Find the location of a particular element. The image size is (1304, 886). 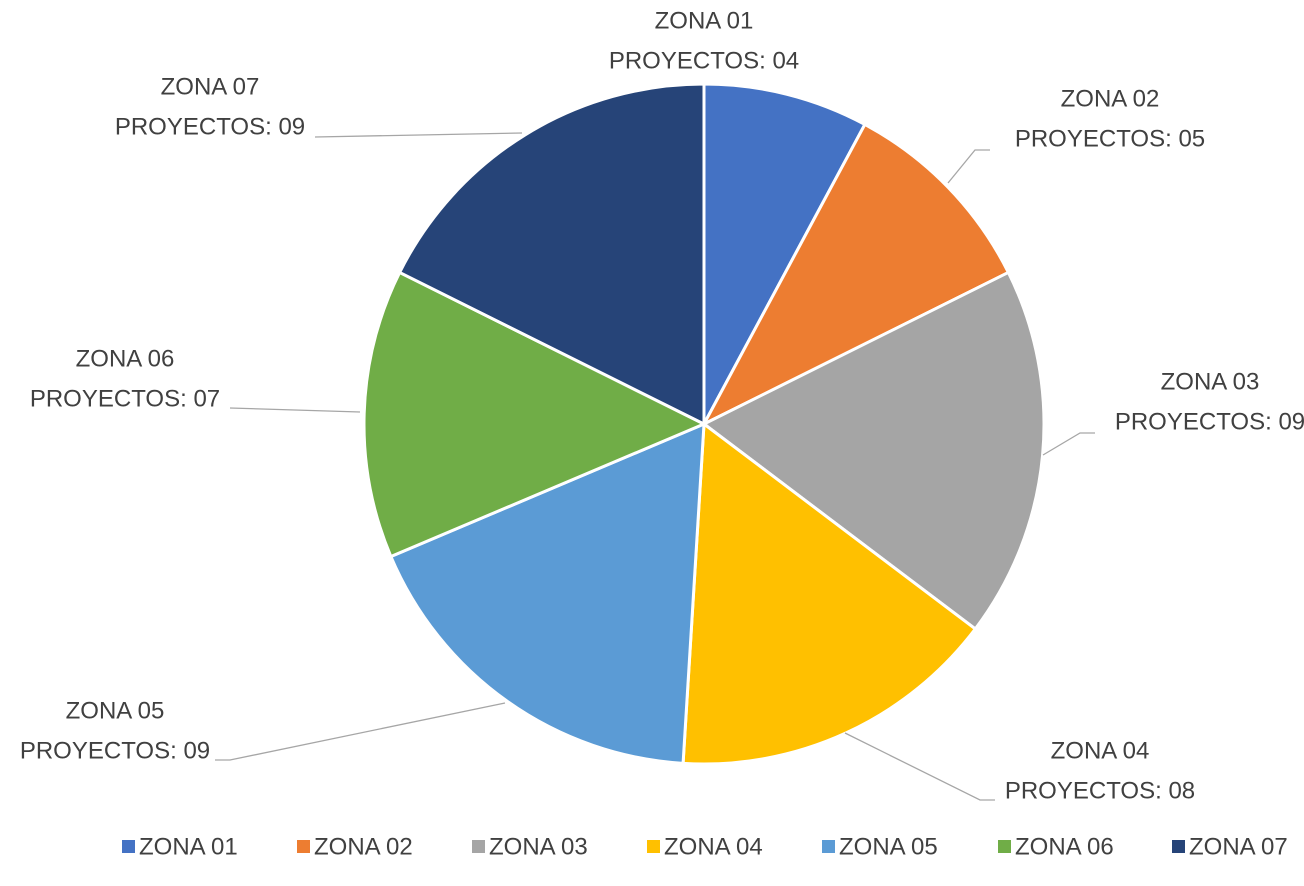

data-label-value: PROYECTOS: 08 is located at coordinates (1100, 790).